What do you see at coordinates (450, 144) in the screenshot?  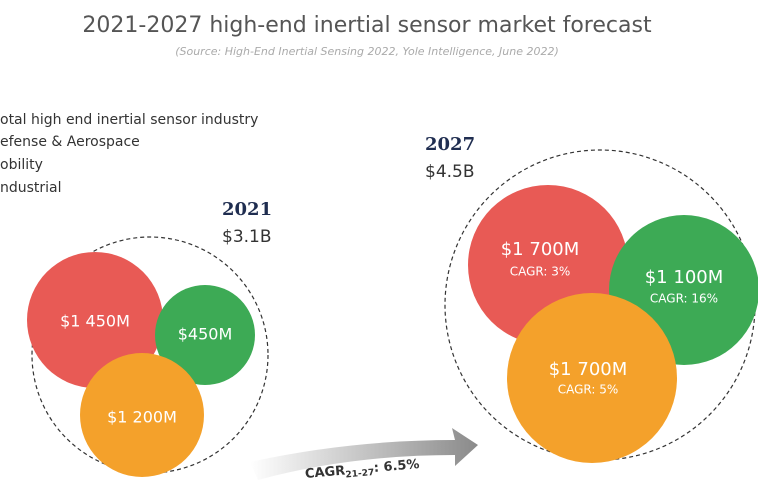 I see `year-label: 2027` at bounding box center [450, 144].